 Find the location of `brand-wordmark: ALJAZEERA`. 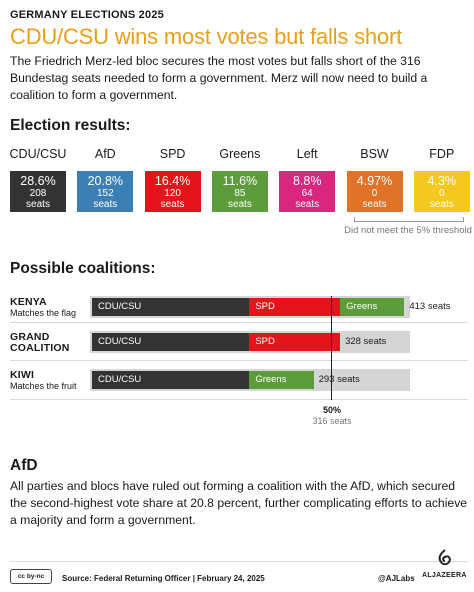

brand-wordmark: ALJAZEERA is located at coordinates (444, 575).